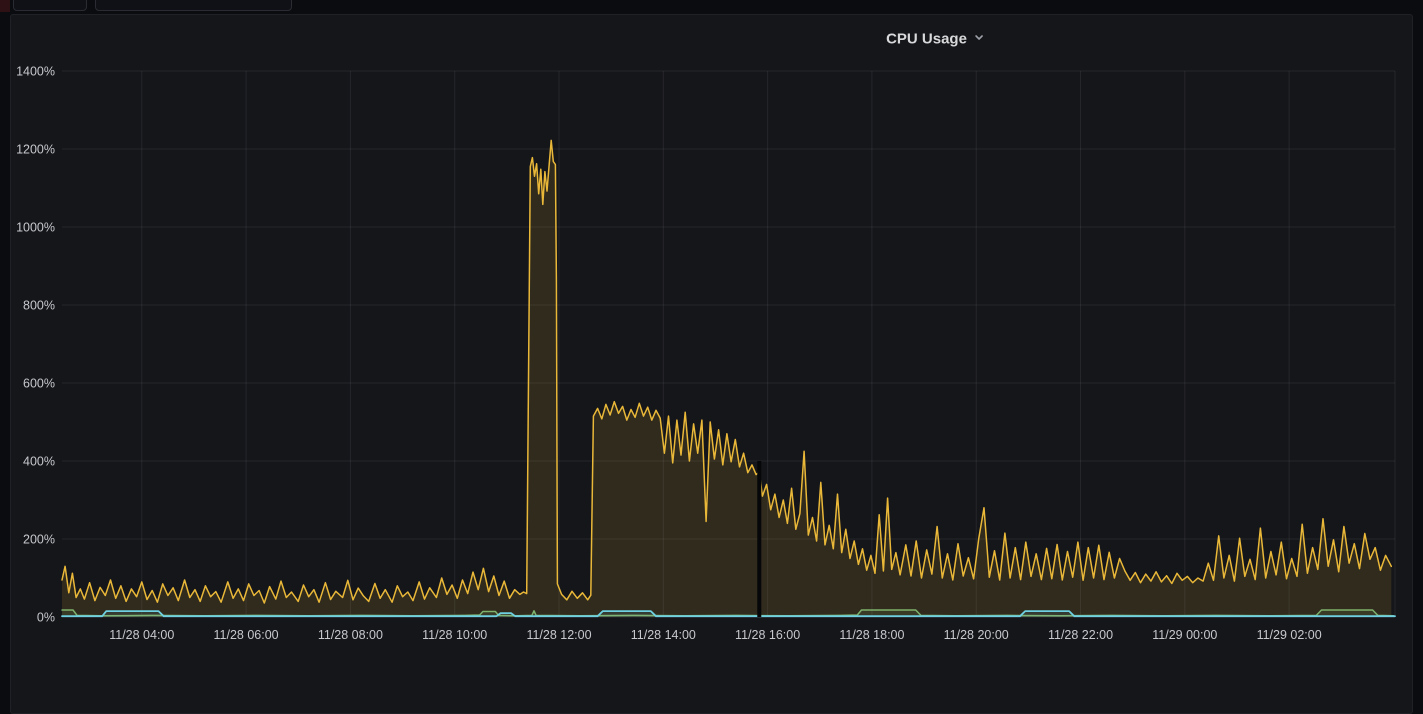 This screenshot has width=1423, height=714. What do you see at coordinates (46, 618) in the screenshot?
I see `y-axis-tick-label: 0%` at bounding box center [46, 618].